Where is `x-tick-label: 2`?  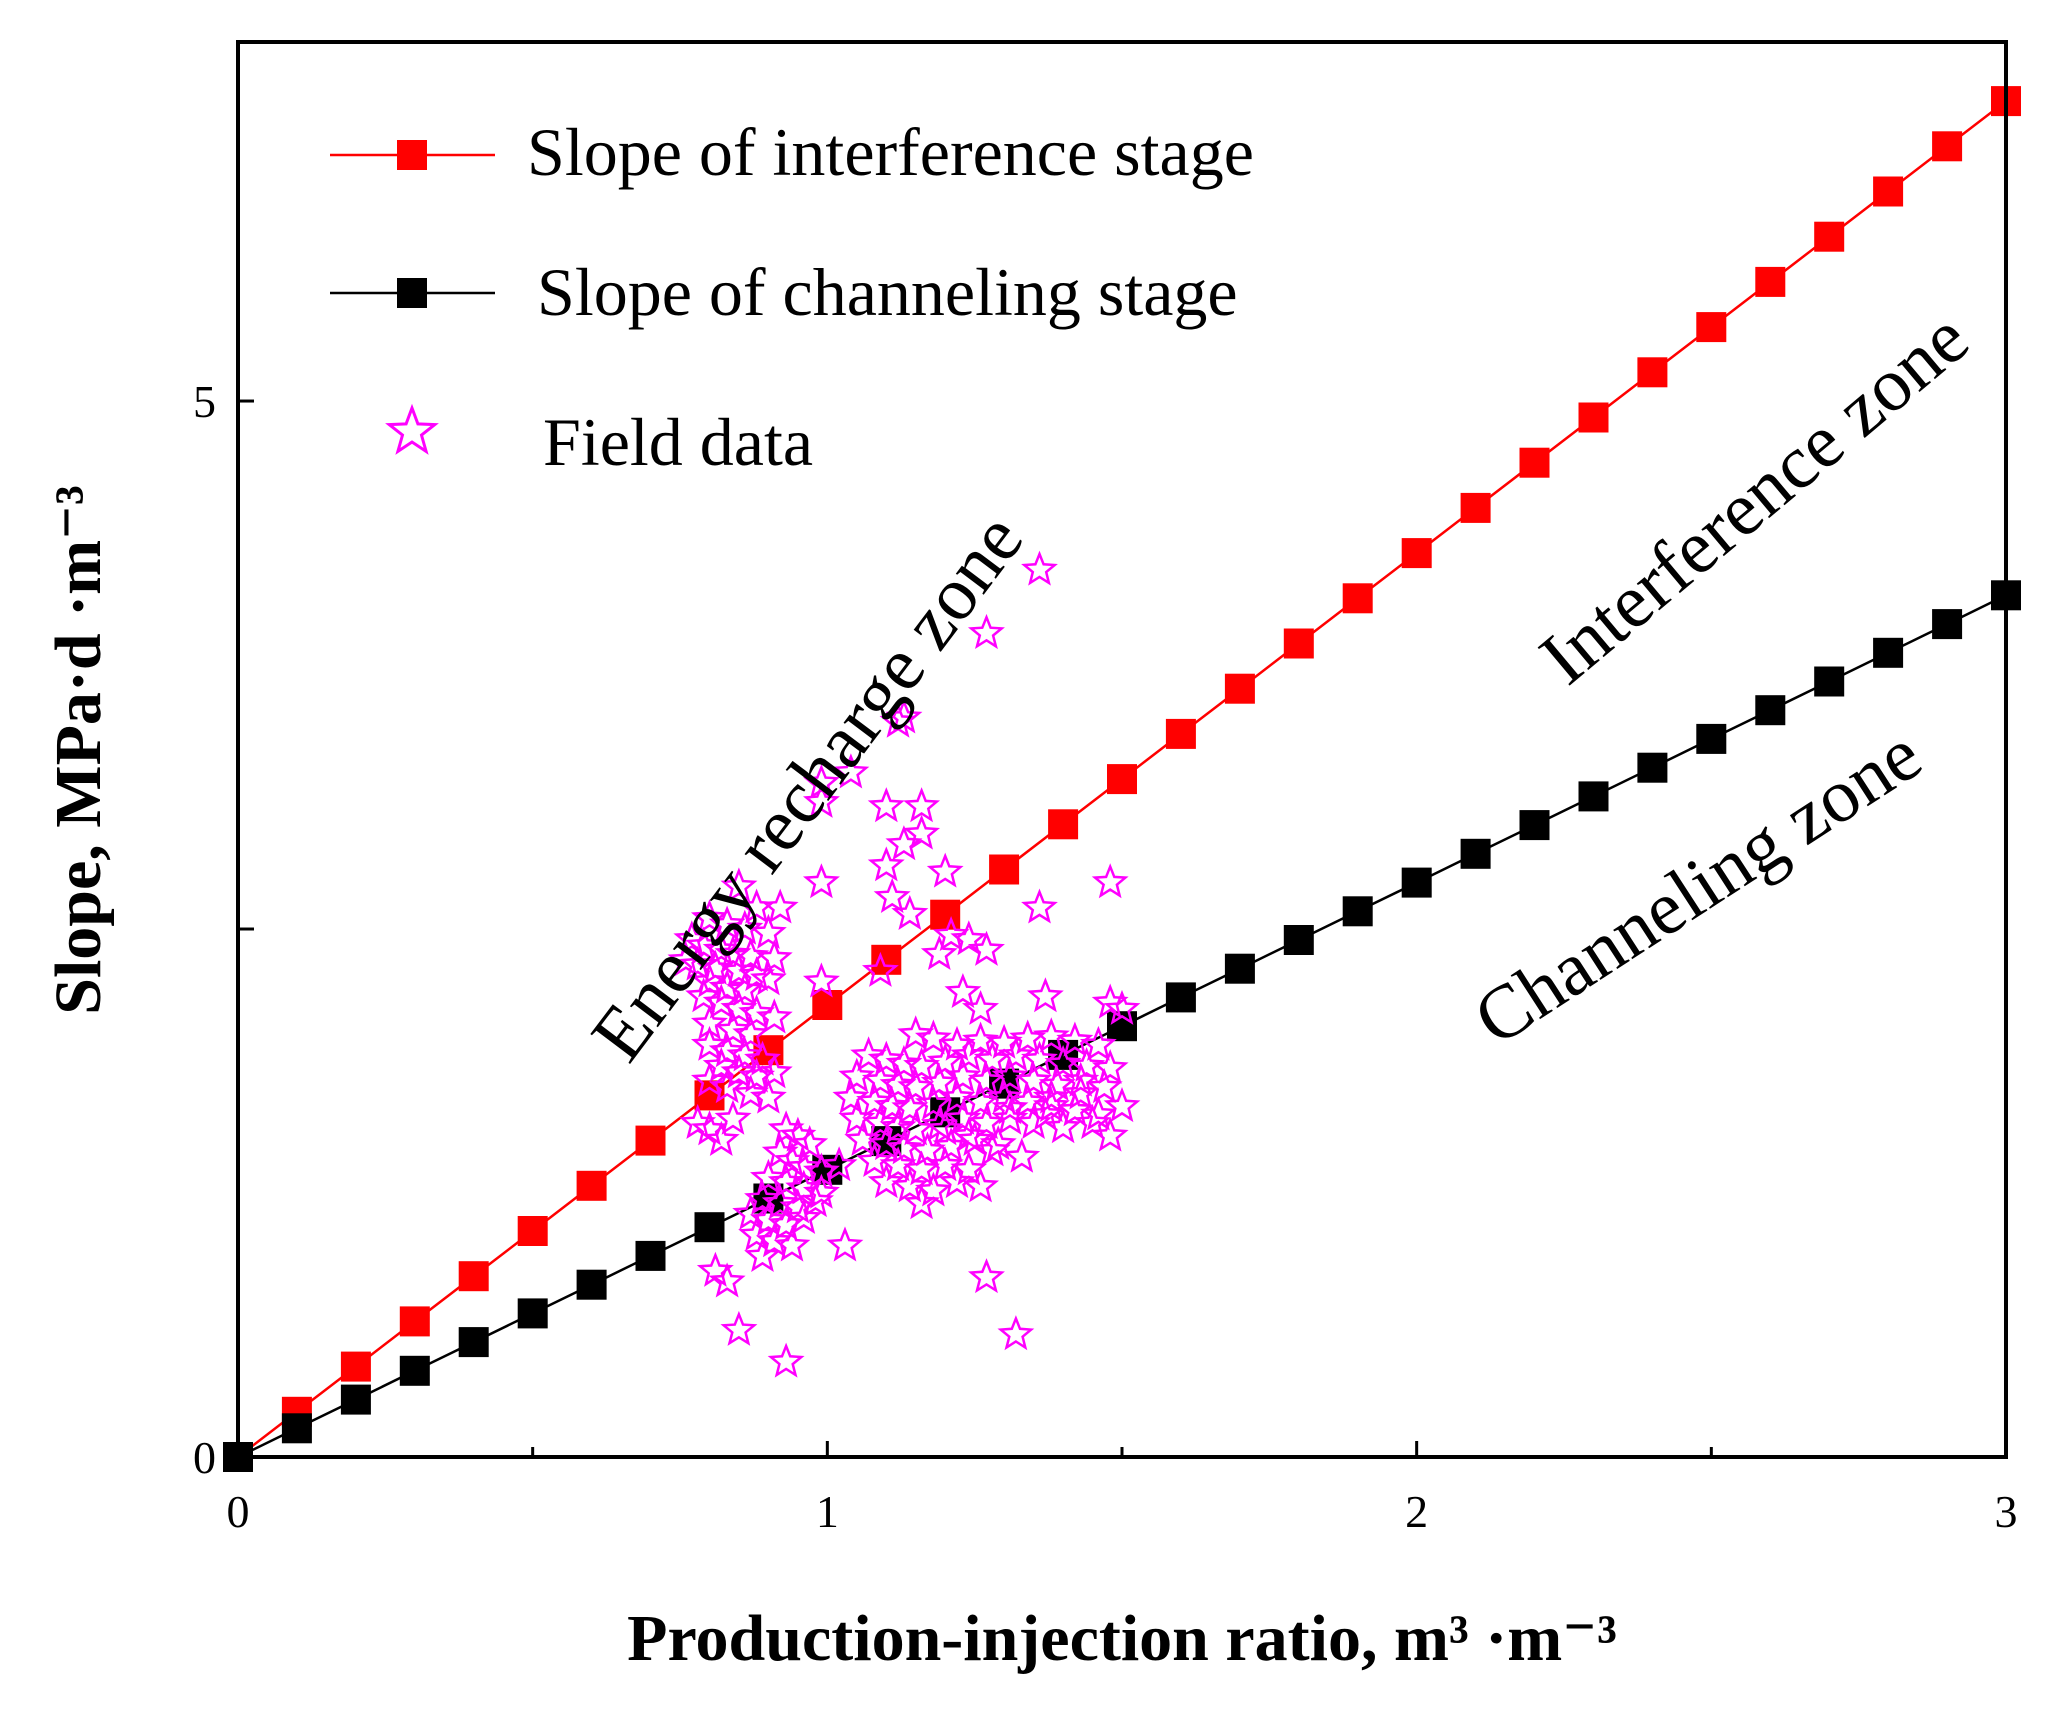 x-tick-label: 2 is located at coordinates (1416, 1511).